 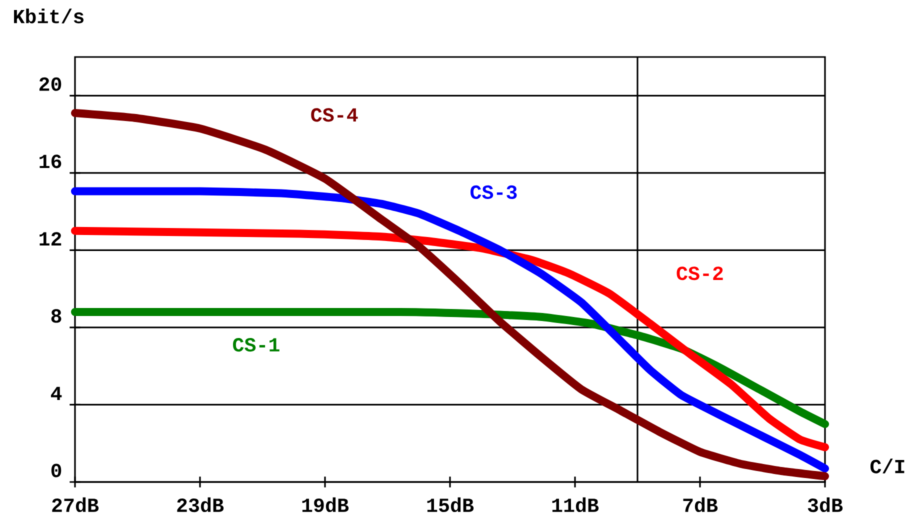 I want to click on y-axis-title: Kbit/s, so click(x=49, y=16).